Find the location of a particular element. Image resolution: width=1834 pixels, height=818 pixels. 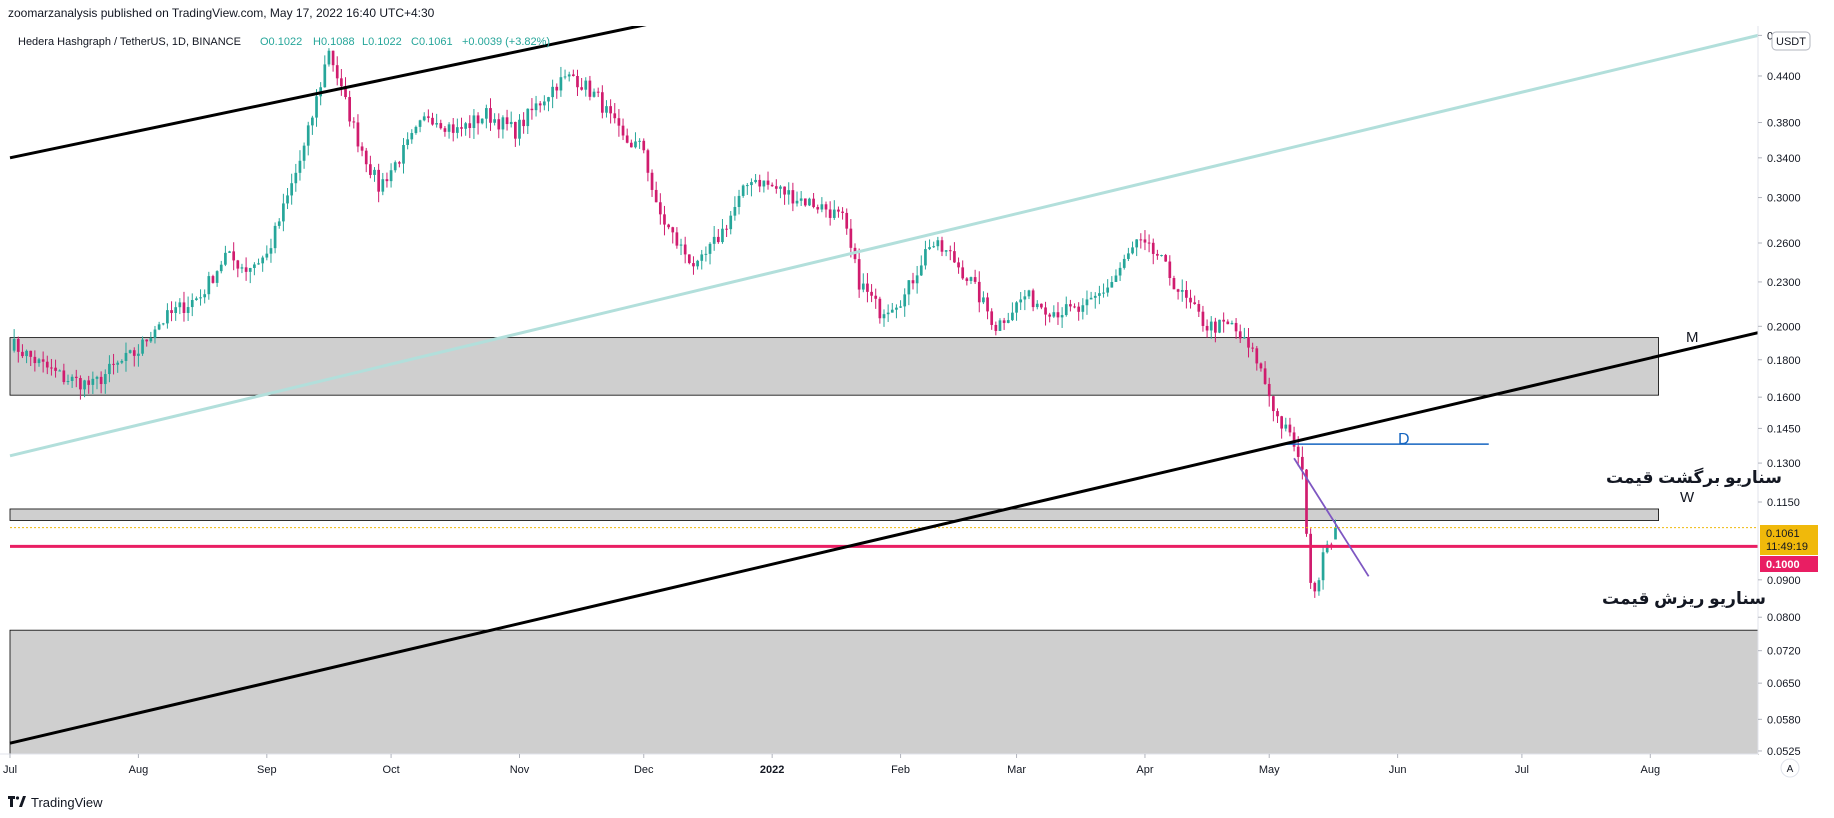

currency-badge: USDT is located at coordinates (1791, 41).